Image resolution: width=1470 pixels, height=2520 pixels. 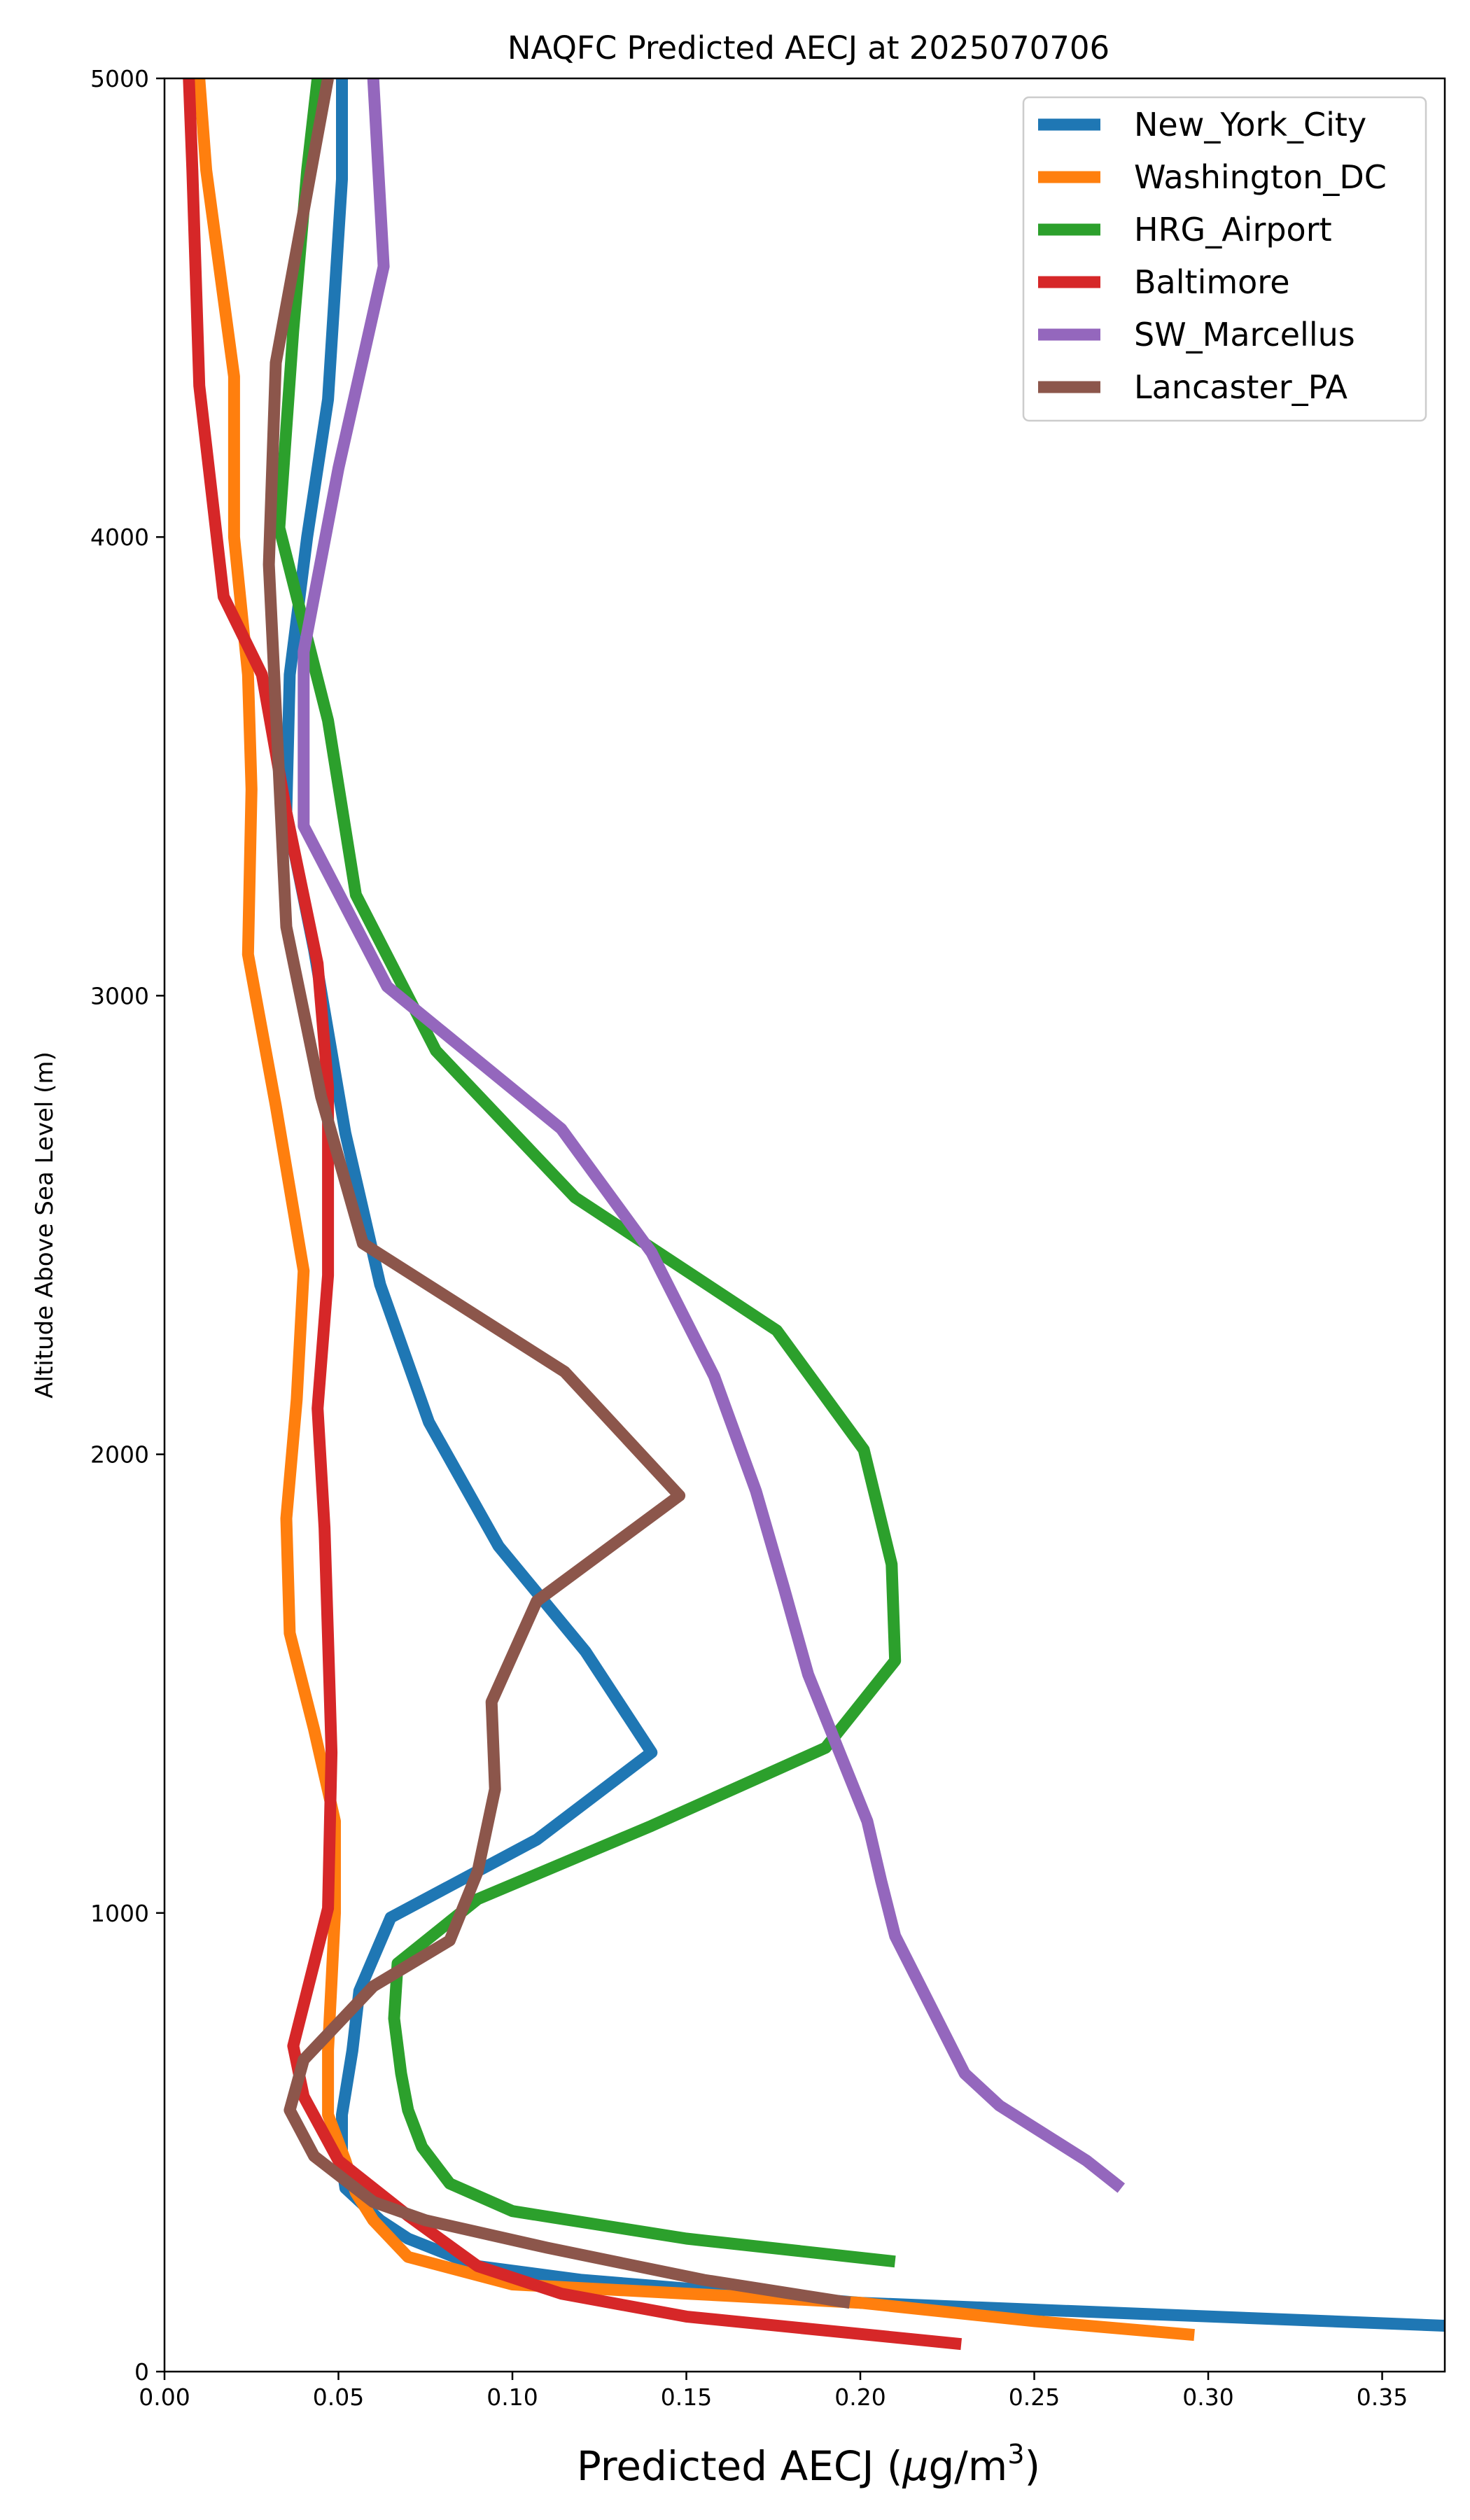 What do you see at coordinates (1241, 387) in the screenshot?
I see `legend-label: Lancaster_PA` at bounding box center [1241, 387].